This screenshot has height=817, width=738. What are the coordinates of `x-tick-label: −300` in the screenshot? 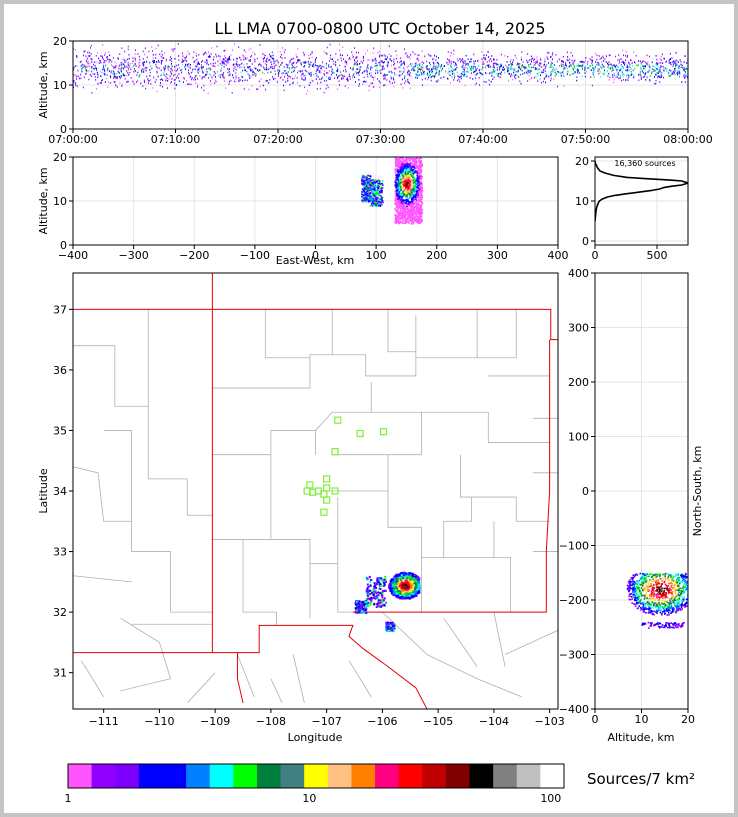 It's located at (134, 255).